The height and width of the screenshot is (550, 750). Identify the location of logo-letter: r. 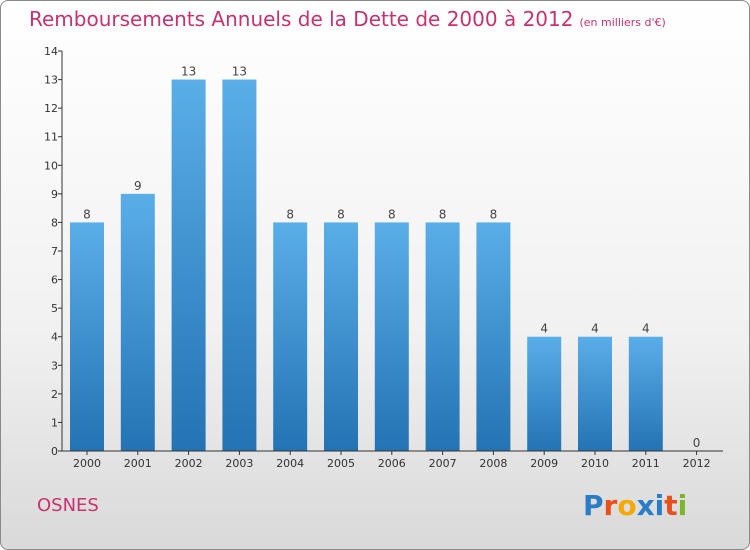
(610, 505).